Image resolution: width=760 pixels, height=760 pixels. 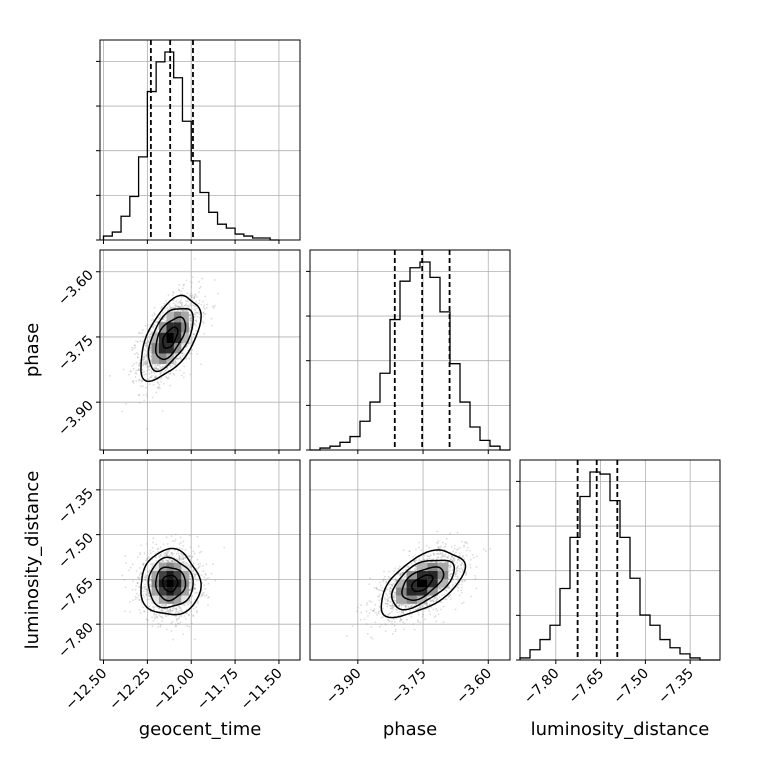 I want to click on density-cell, so click(x=401, y=599).